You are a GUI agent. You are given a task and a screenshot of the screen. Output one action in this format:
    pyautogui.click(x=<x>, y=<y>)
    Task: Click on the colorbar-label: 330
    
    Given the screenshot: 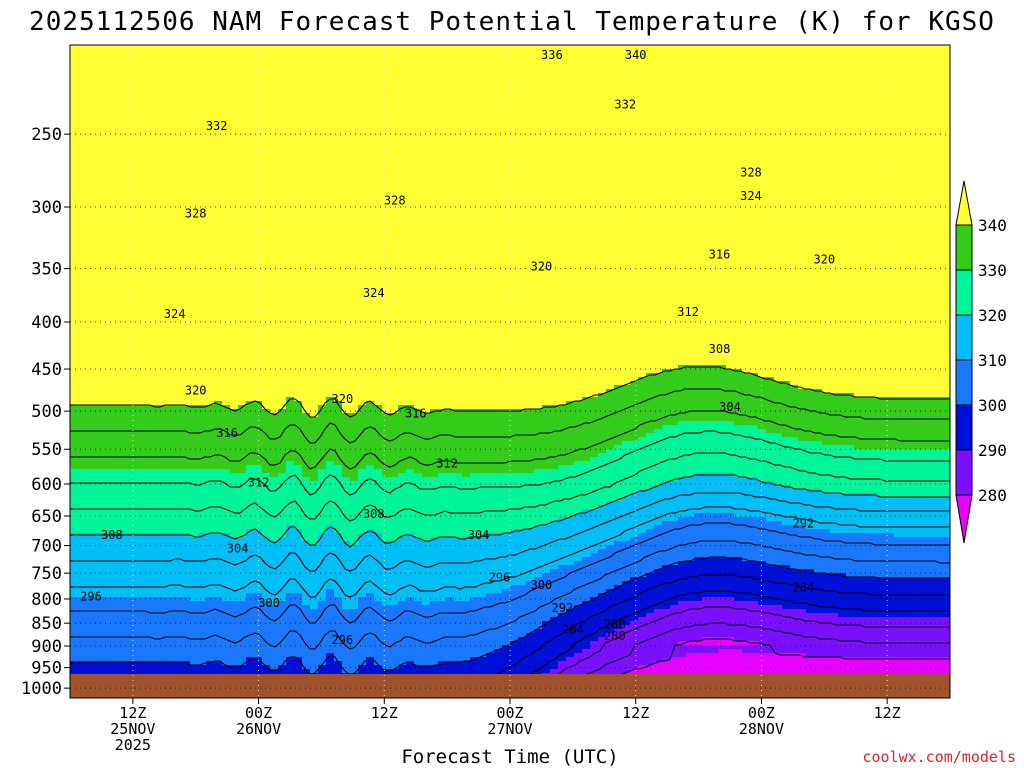 What is the action you would take?
    pyautogui.click(x=992, y=270)
    